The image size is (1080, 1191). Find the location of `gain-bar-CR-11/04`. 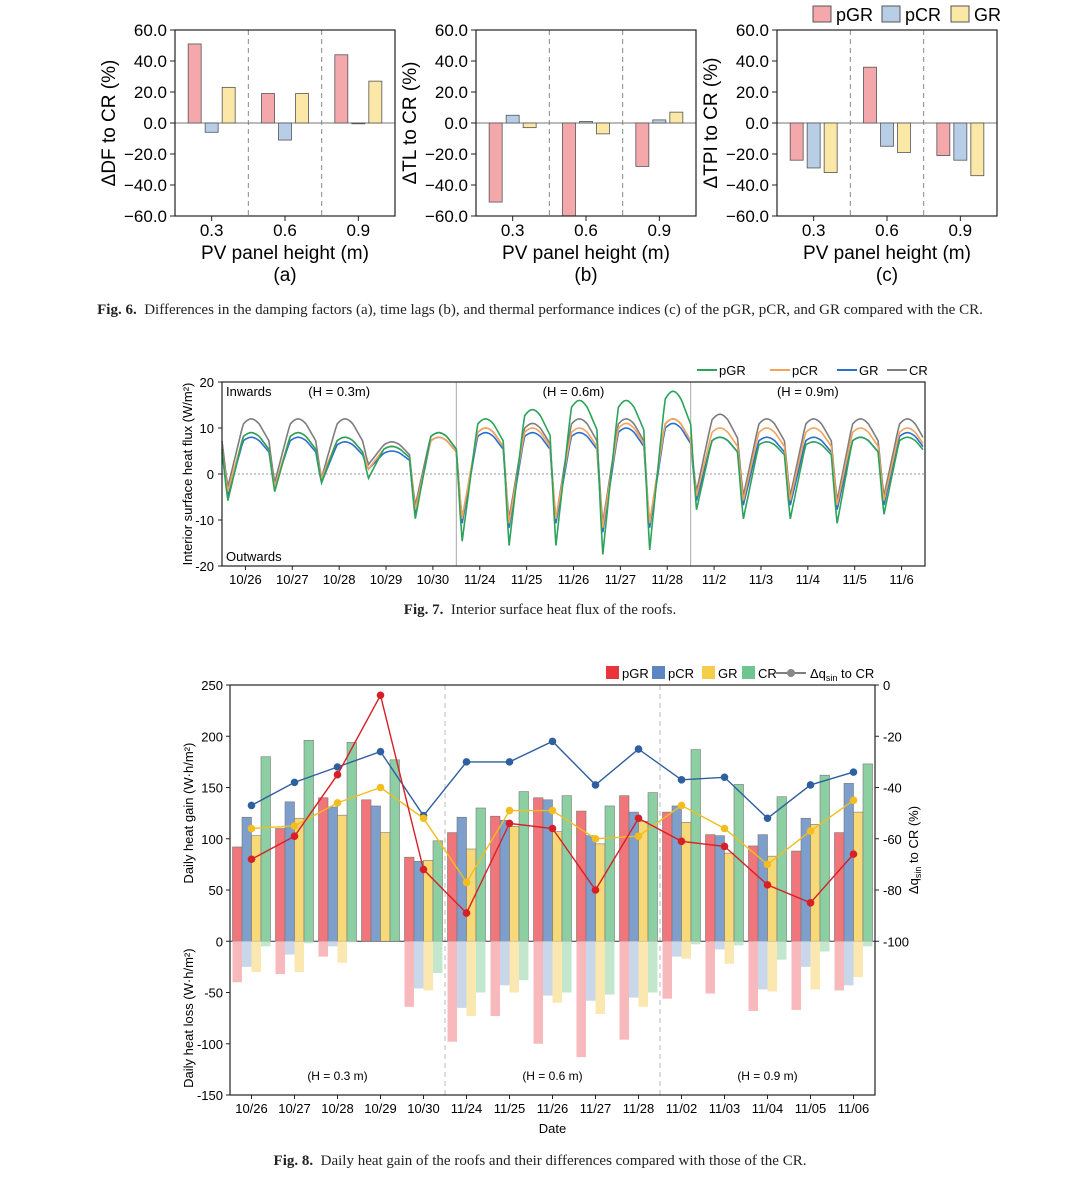

gain-bar-CR-11/04 is located at coordinates (781, 869).